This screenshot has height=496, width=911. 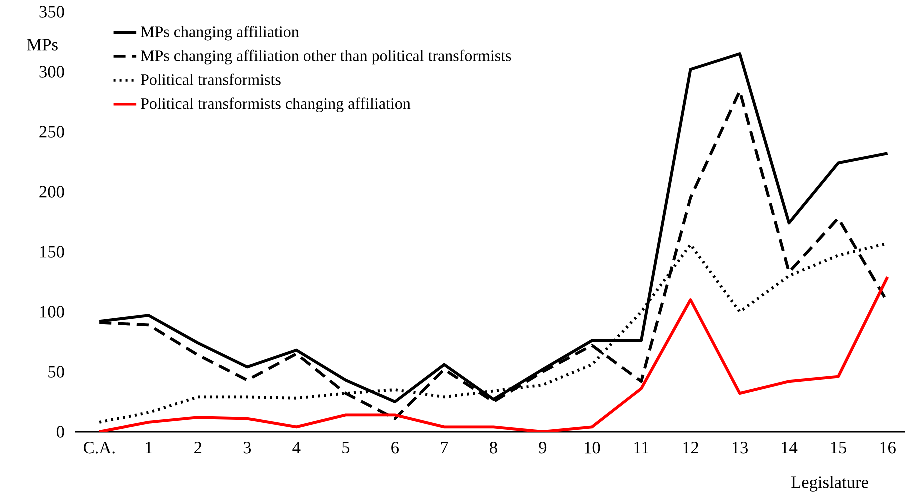 What do you see at coordinates (444, 448) in the screenshot?
I see `x-tick-label: 7` at bounding box center [444, 448].